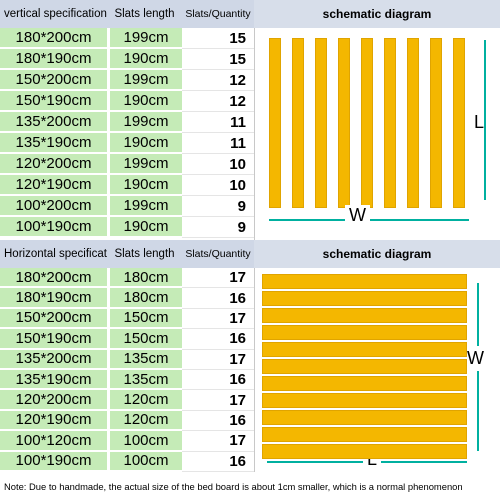 The width and height of the screenshot is (500, 500). Describe the element at coordinates (53, 59) in the screenshot. I see `spec-cell: 180*190cm` at that location.